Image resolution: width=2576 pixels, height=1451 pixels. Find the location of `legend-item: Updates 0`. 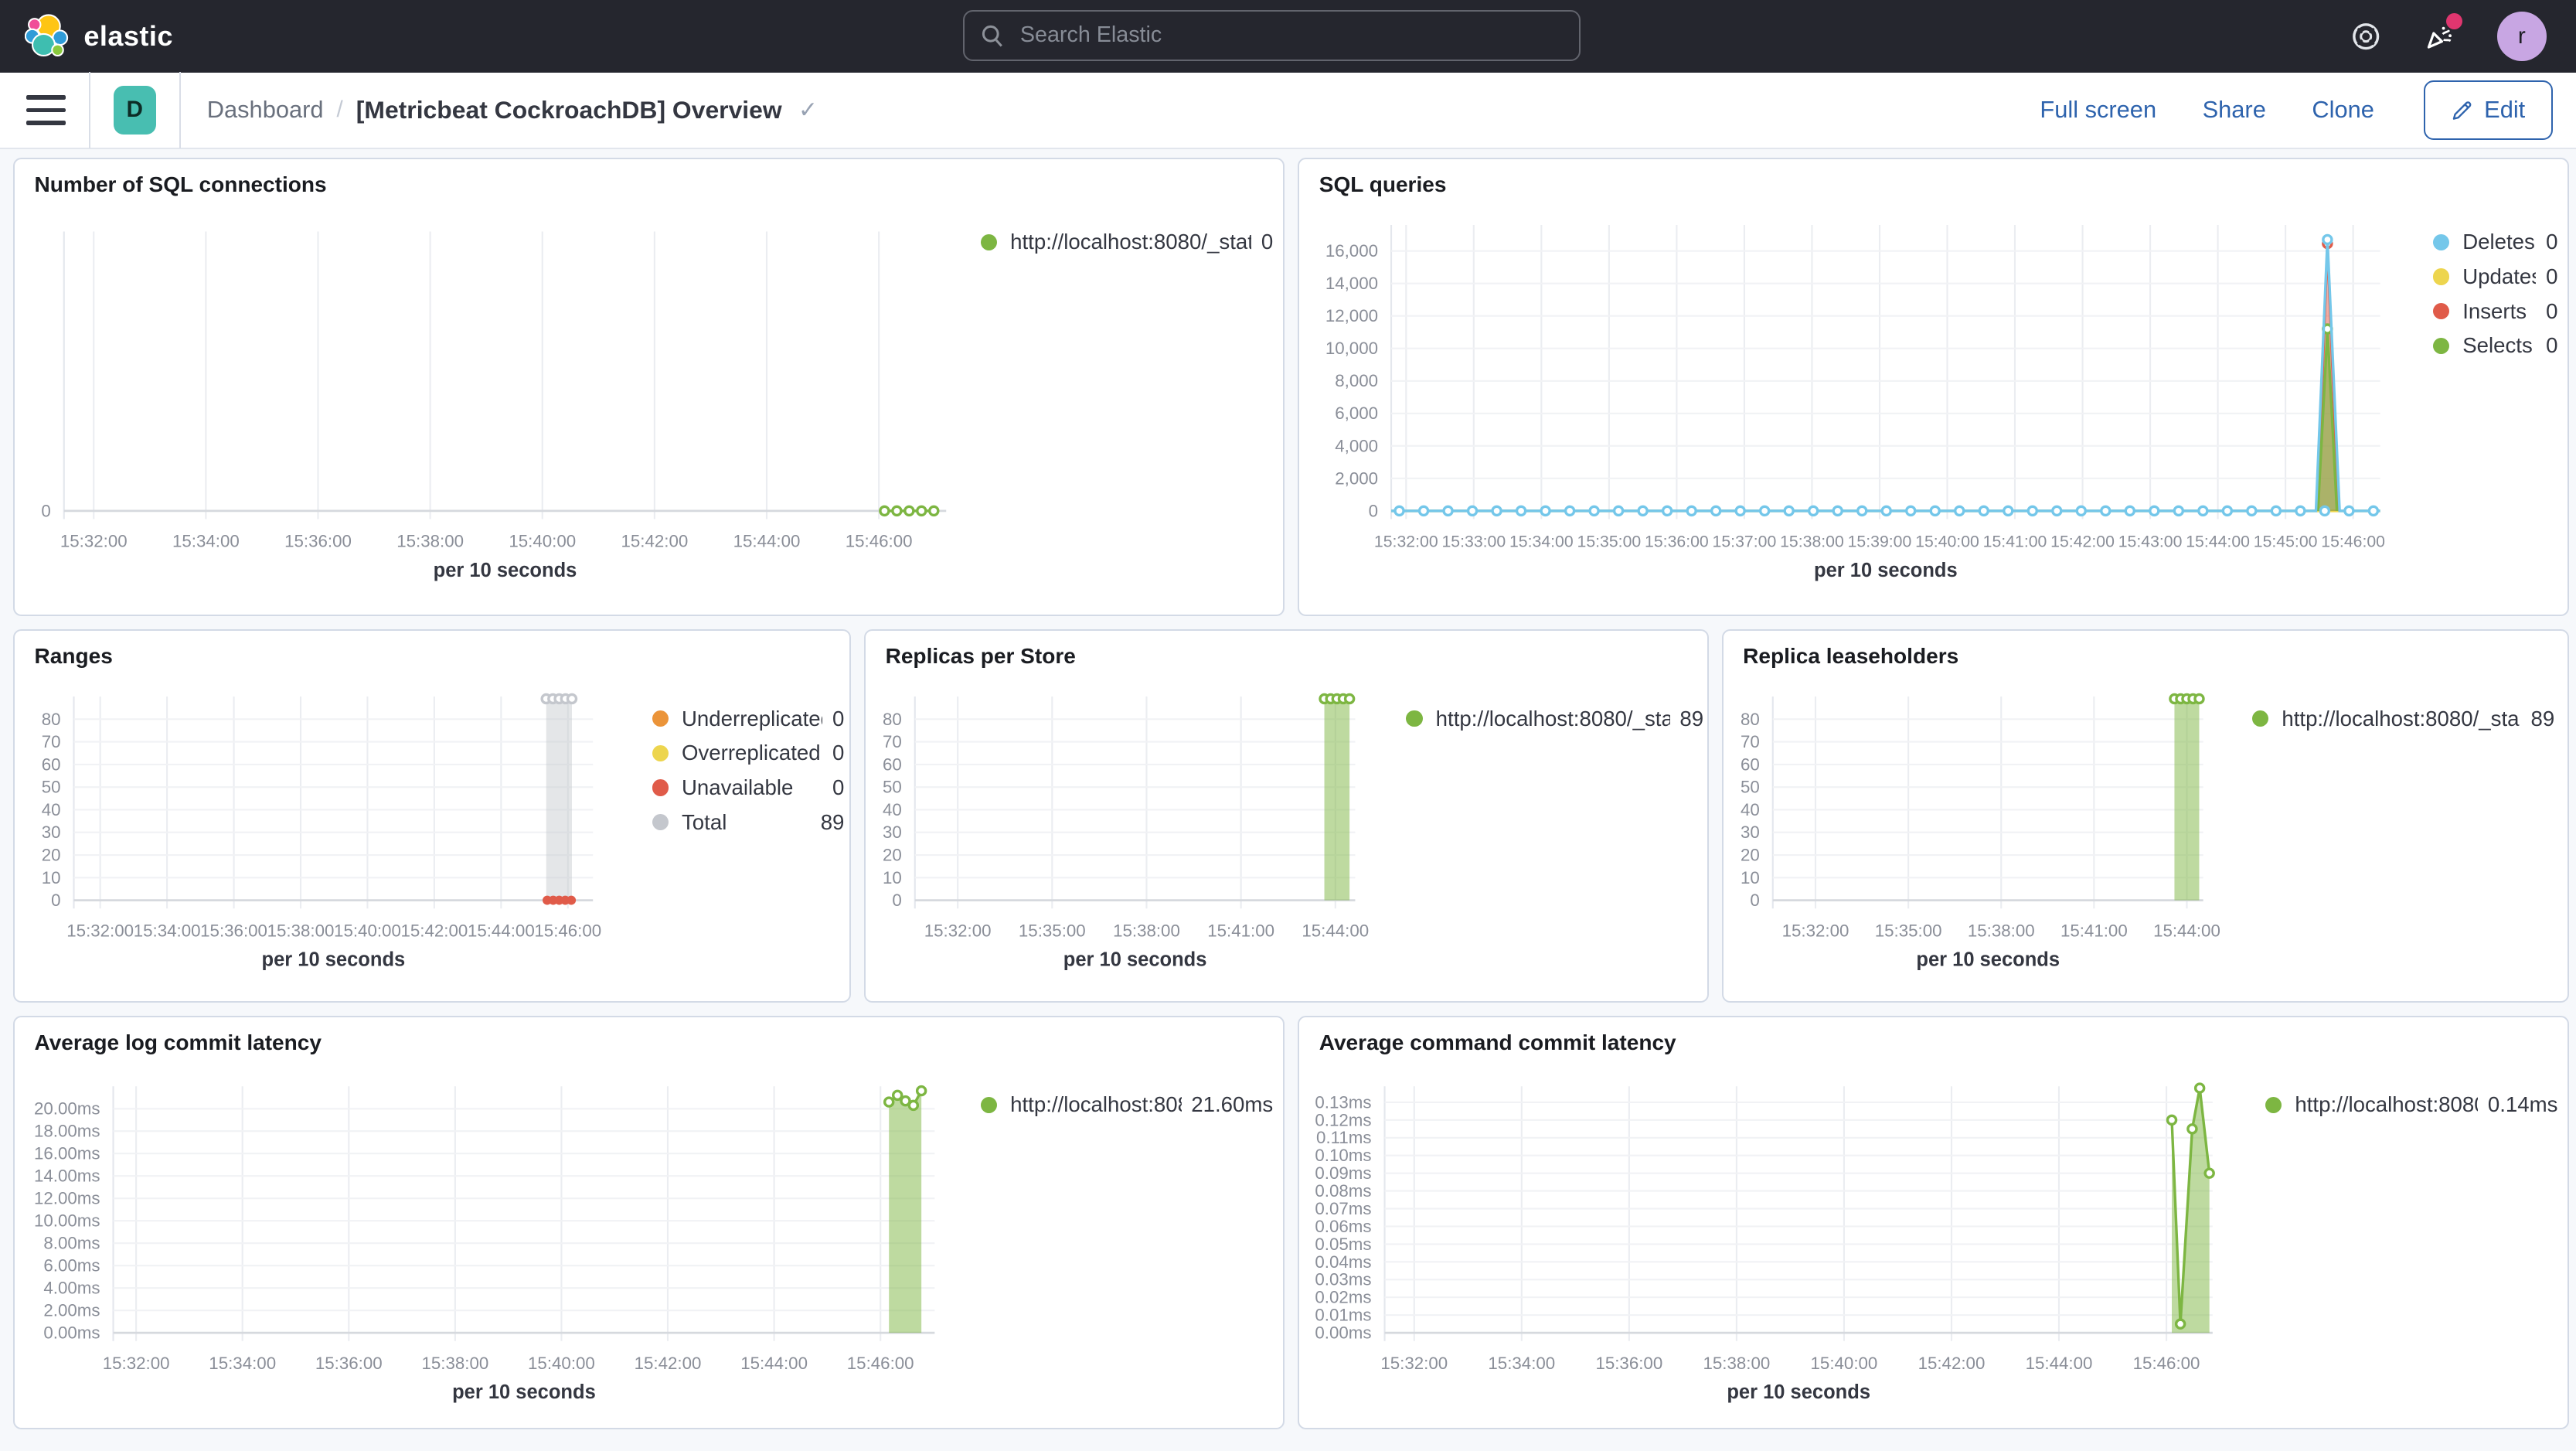

legend-item: Updates 0 is located at coordinates (2495, 277).